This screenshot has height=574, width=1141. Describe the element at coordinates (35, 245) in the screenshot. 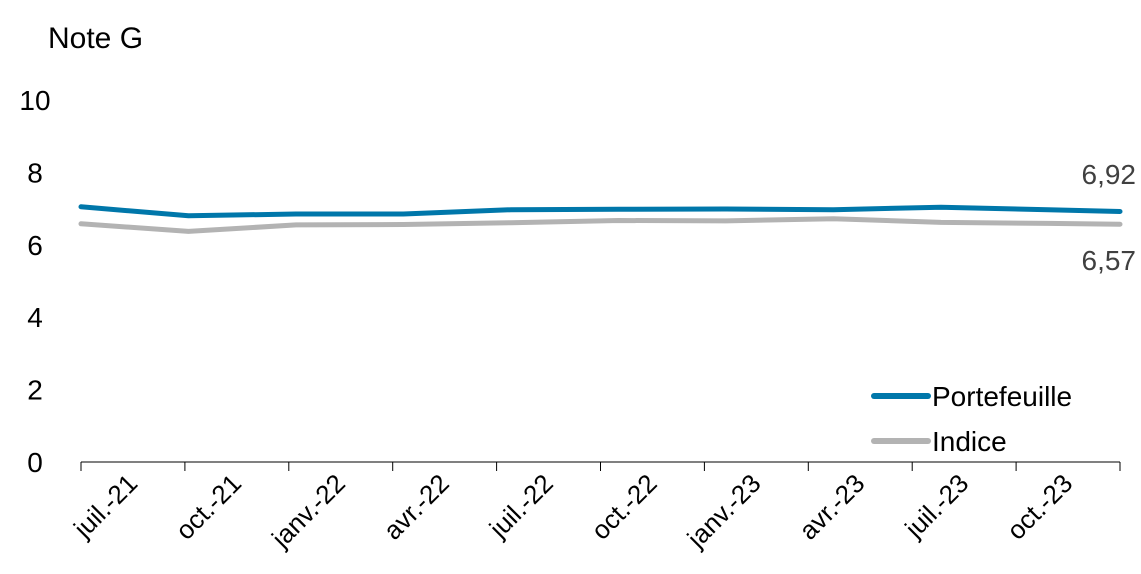

I see `y-tick-label: 6` at that location.